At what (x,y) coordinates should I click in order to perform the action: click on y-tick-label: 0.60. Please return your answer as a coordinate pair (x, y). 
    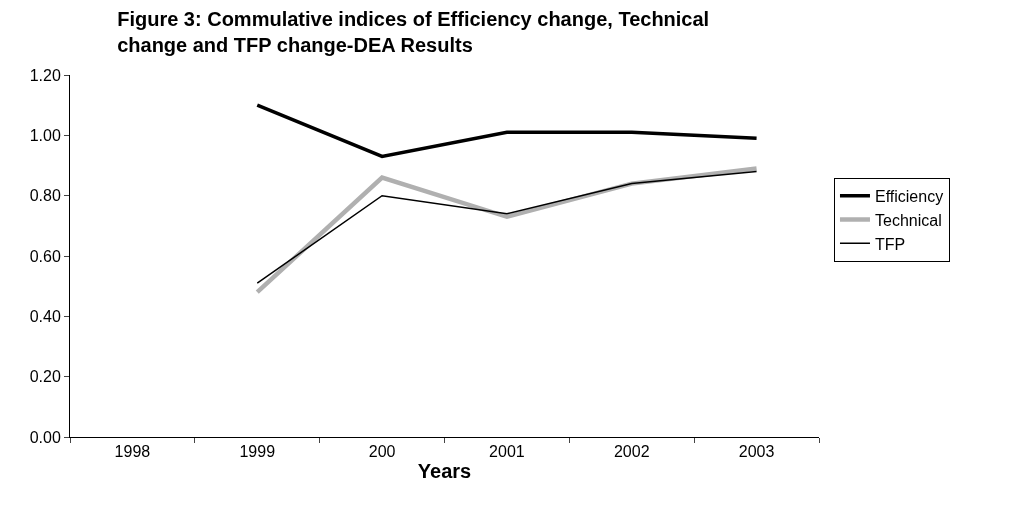
    Looking at the image, I should click on (45, 256).